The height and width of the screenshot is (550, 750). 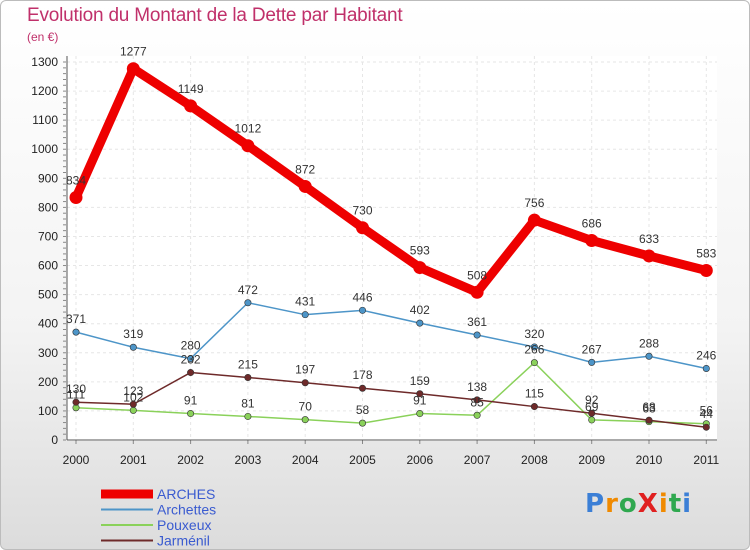 I want to click on logo-letter: o, so click(x=628, y=504).